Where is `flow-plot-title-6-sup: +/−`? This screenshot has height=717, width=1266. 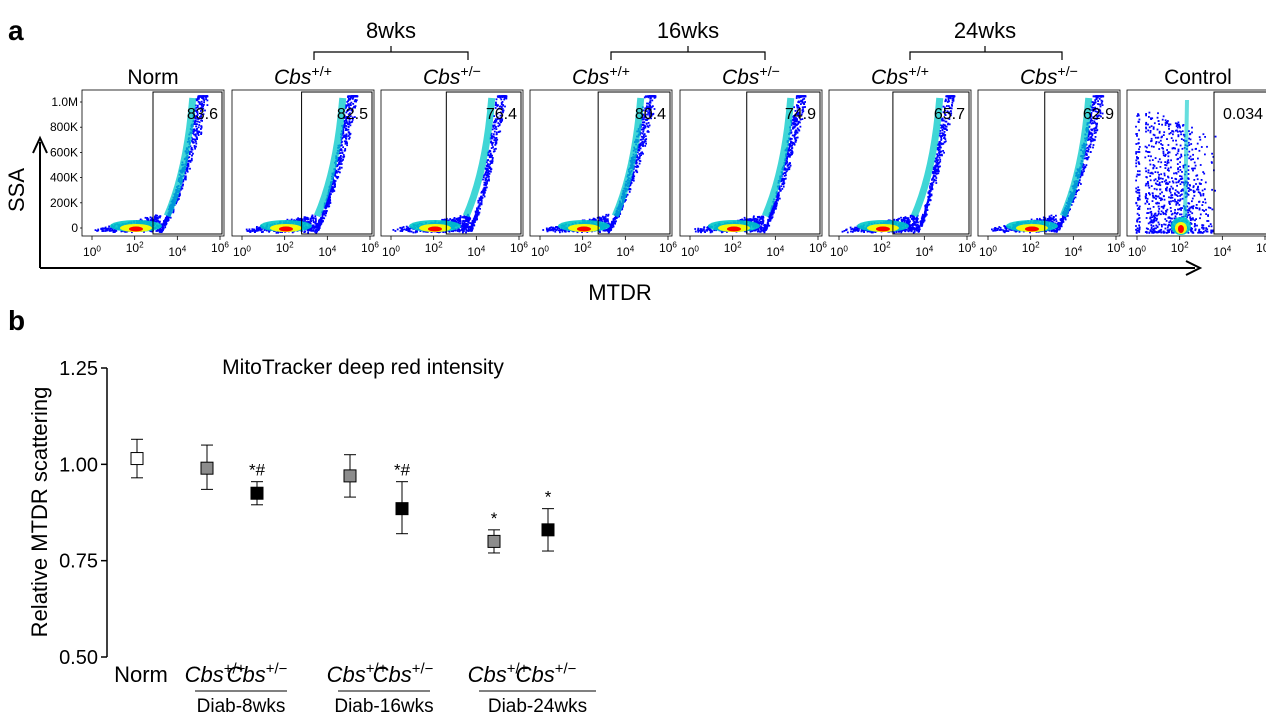 flow-plot-title-6-sup: +/− is located at coordinates (1067, 72).